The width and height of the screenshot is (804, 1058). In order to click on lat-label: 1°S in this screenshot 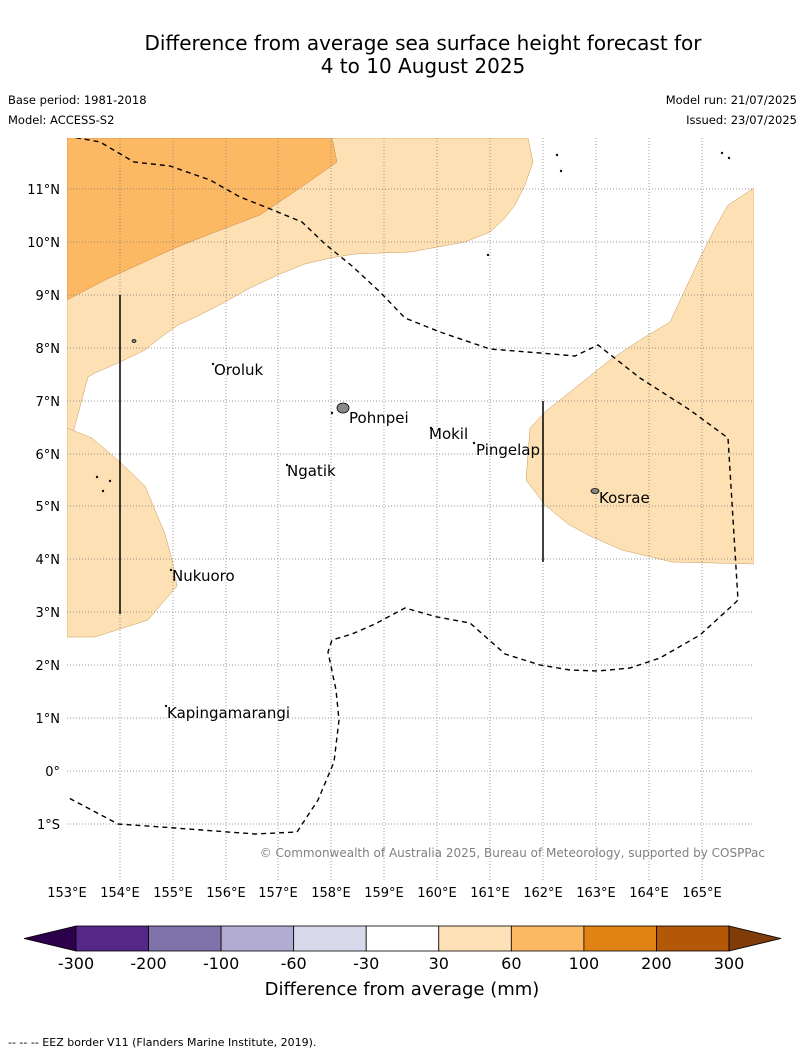, I will do `click(48, 825)`.